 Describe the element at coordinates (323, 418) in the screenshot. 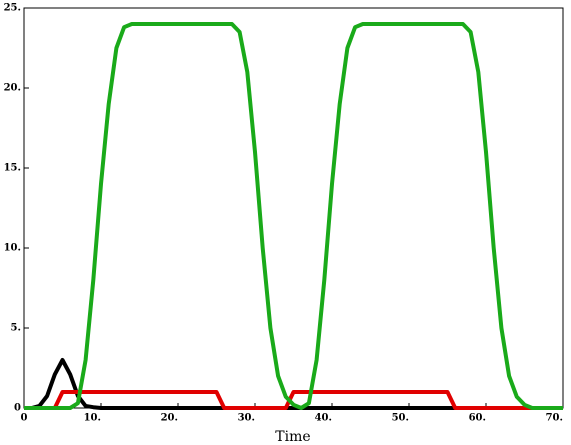

I see `x-tick-label: 40.` at that location.